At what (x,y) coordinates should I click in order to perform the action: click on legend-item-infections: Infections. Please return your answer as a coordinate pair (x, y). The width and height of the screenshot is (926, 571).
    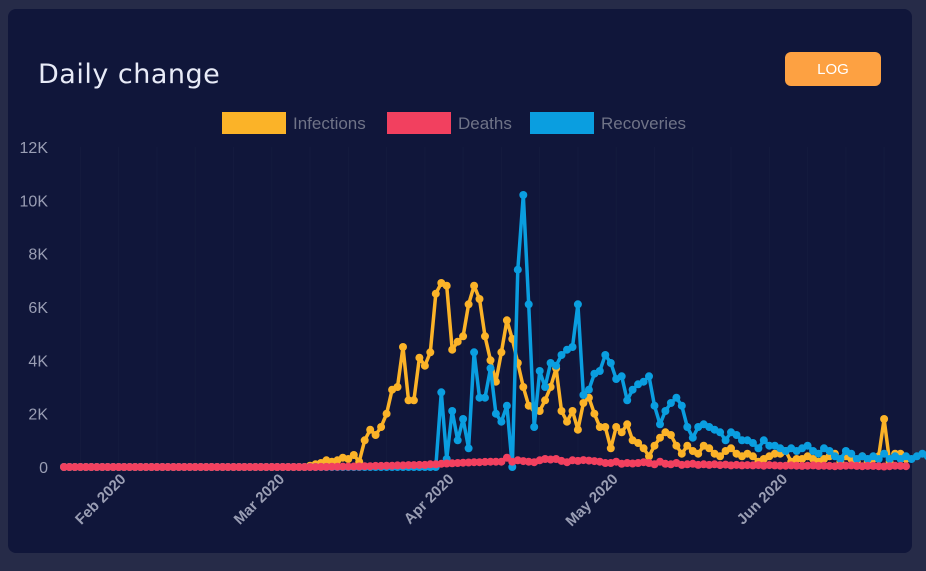
    Looking at the image, I should click on (294, 123).